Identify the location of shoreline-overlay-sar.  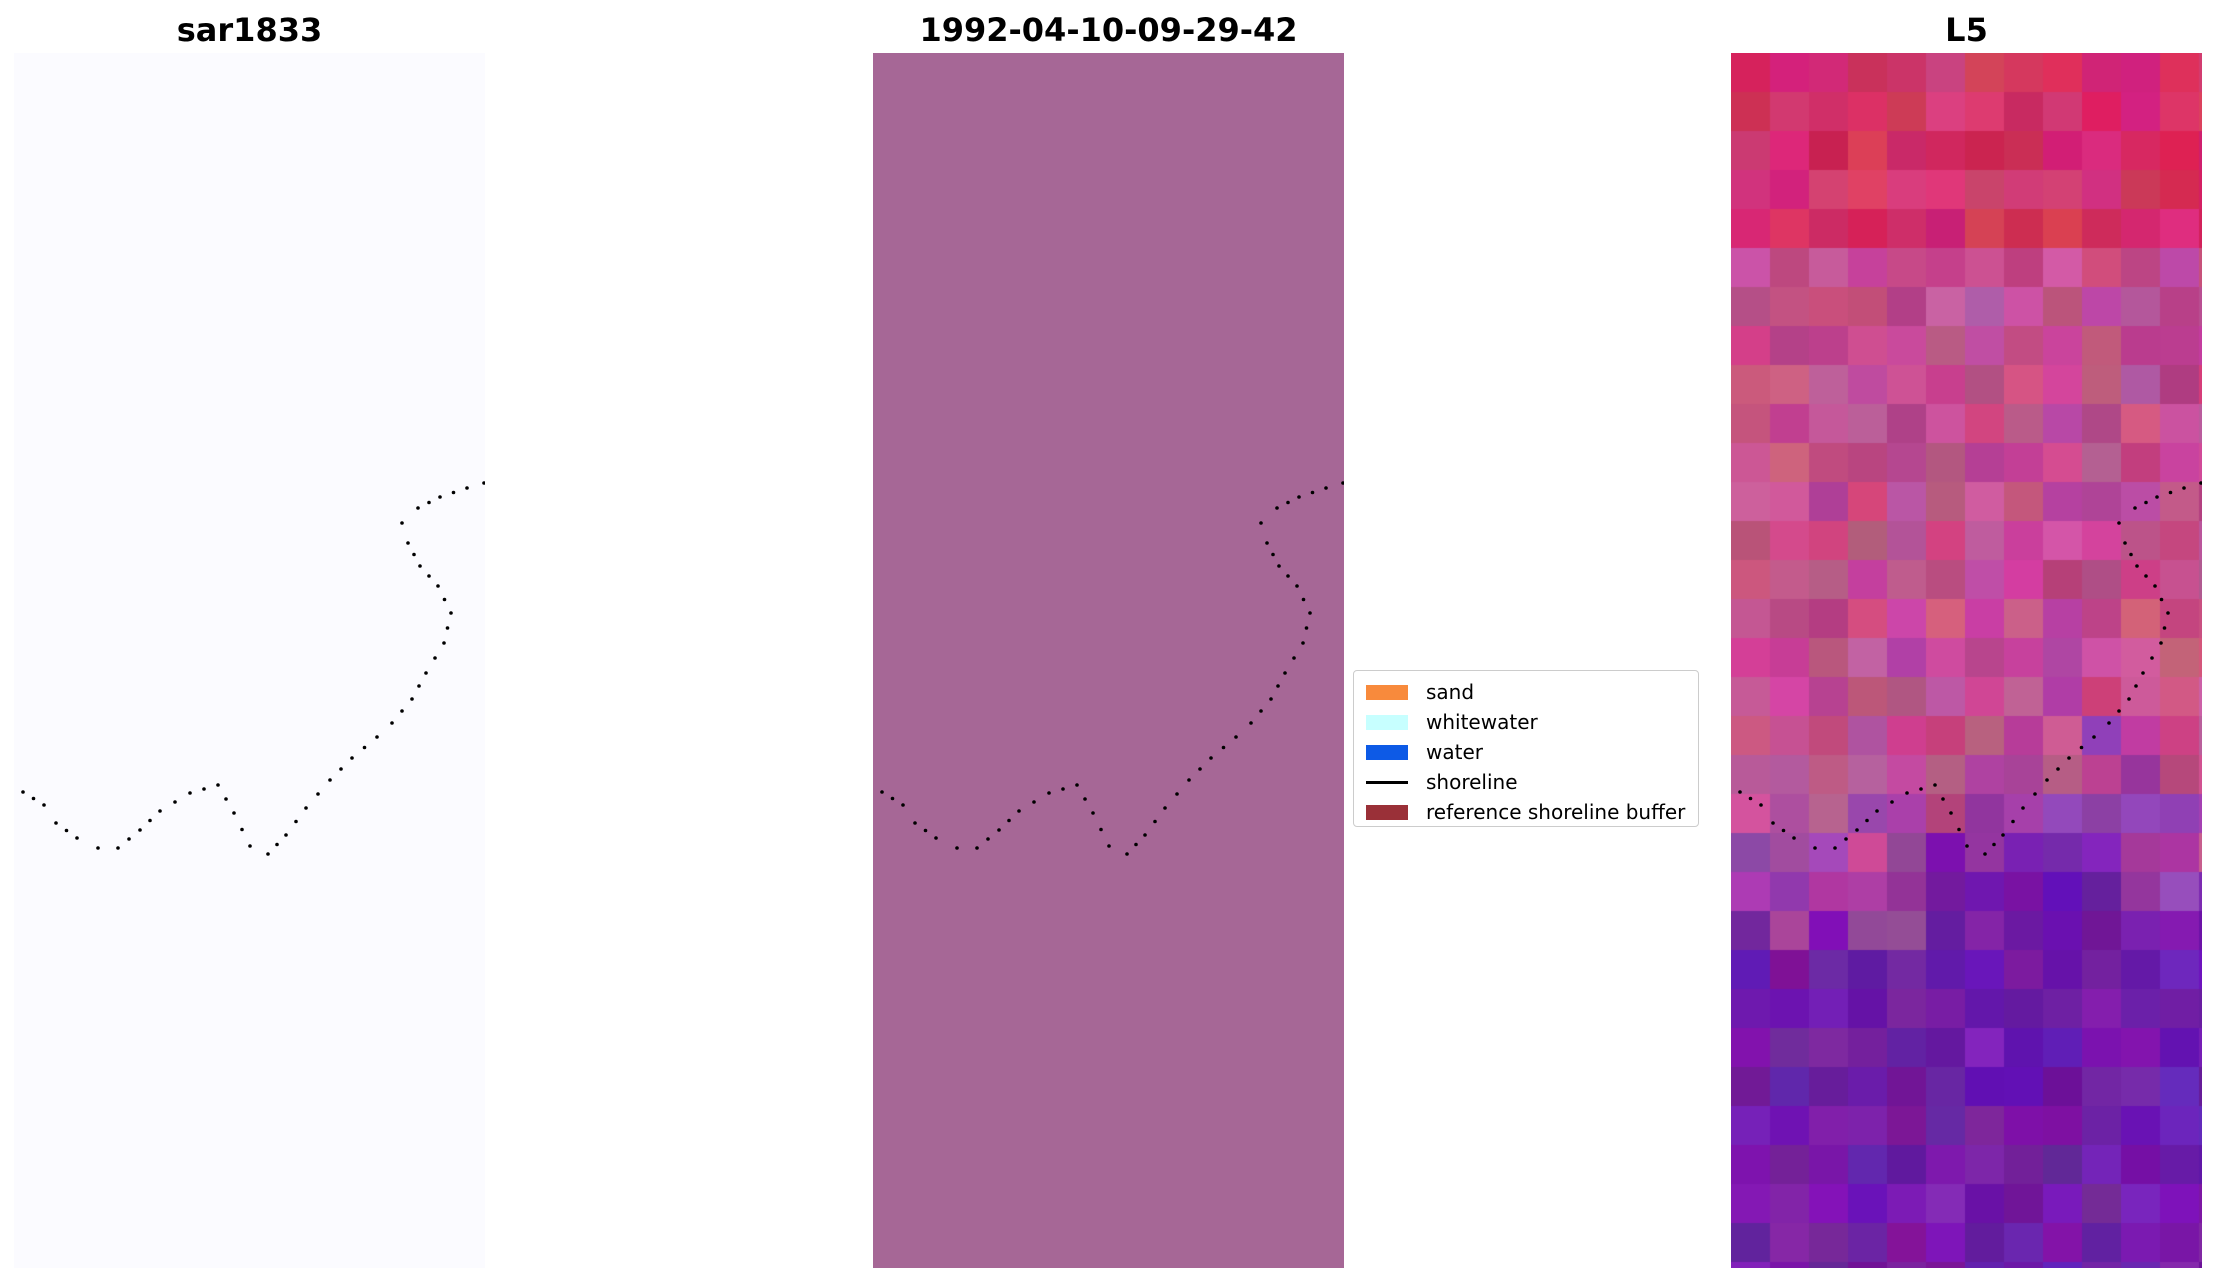
(253, 668).